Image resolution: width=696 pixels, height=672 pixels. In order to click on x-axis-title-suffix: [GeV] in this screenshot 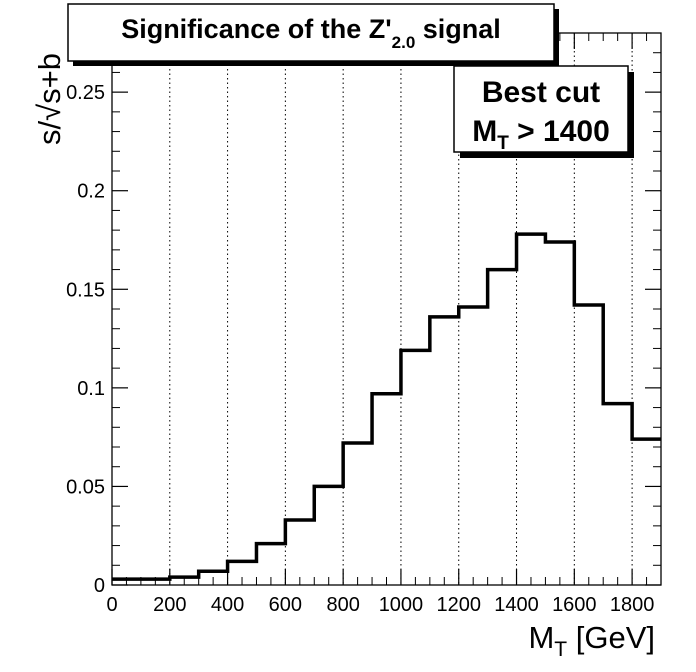, I will do `click(611, 637)`.